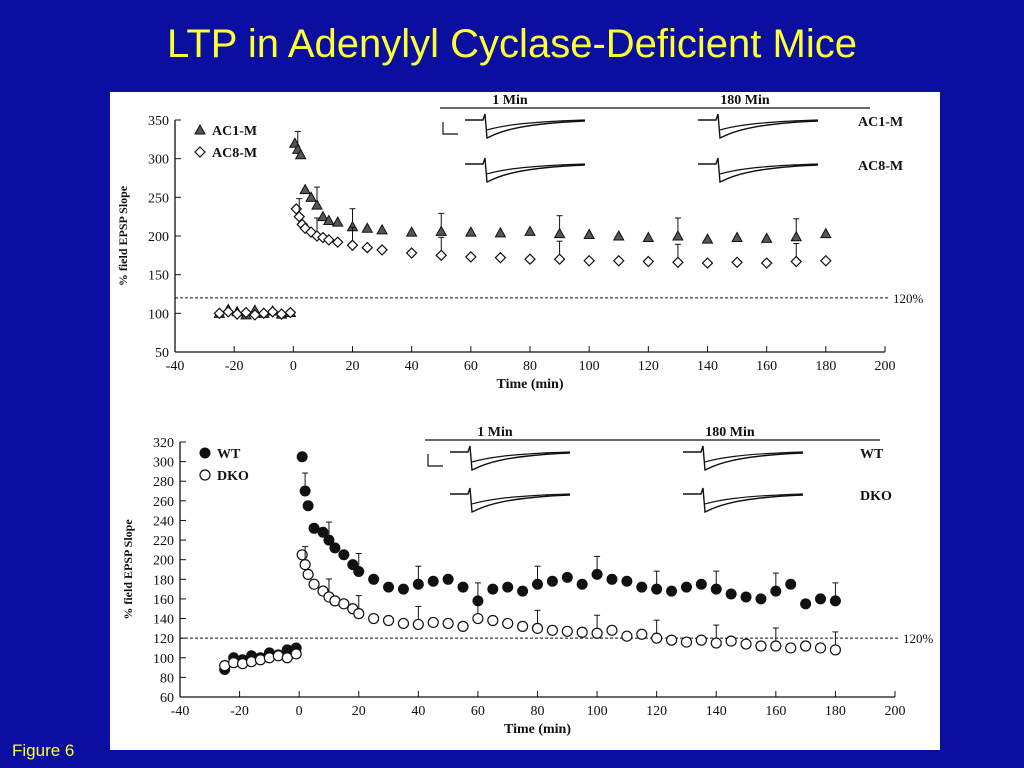  I want to click on trace-1min-ac1-m-second, so click(536, 125).